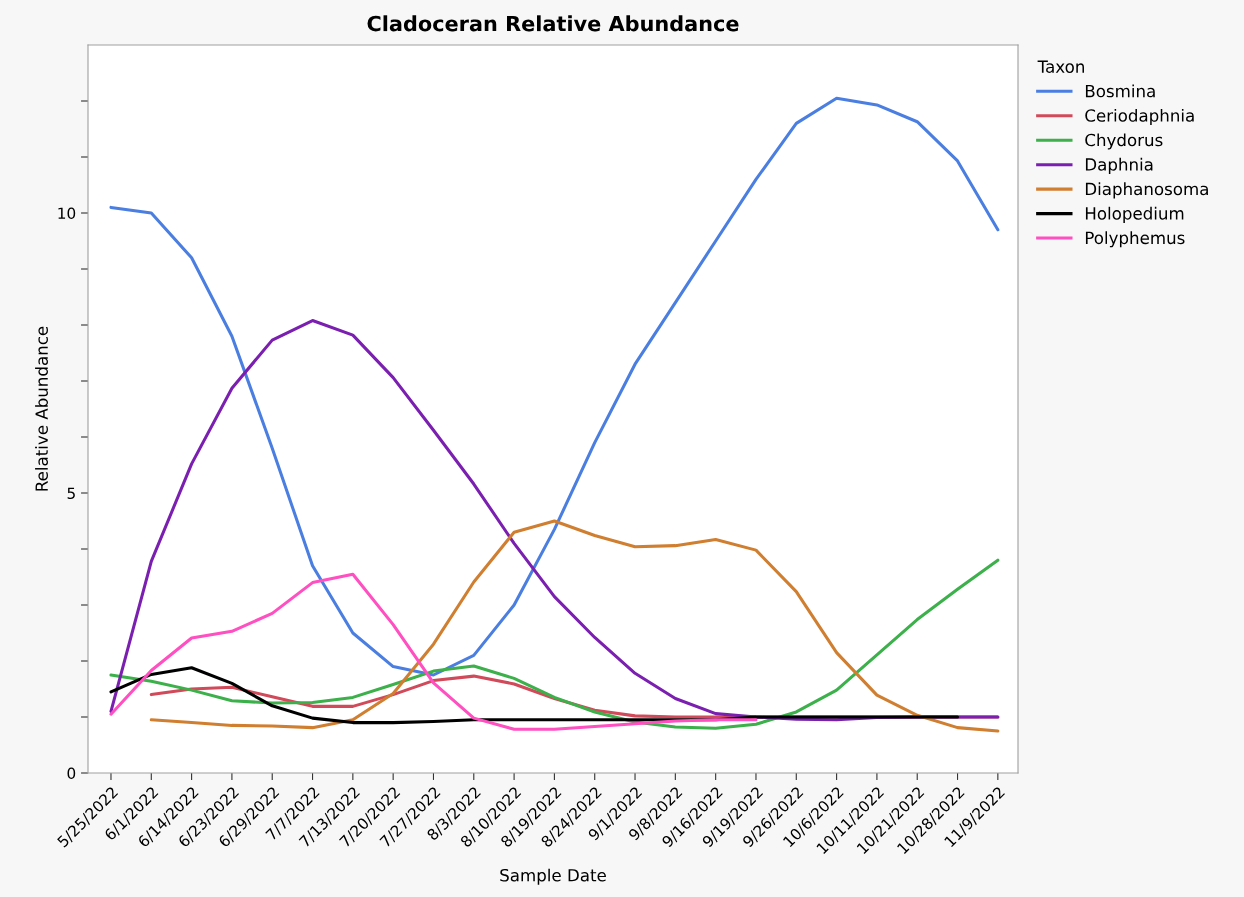 This screenshot has height=897, width=1244. What do you see at coordinates (1120, 91) in the screenshot?
I see `legend-label: Bosmina` at bounding box center [1120, 91].